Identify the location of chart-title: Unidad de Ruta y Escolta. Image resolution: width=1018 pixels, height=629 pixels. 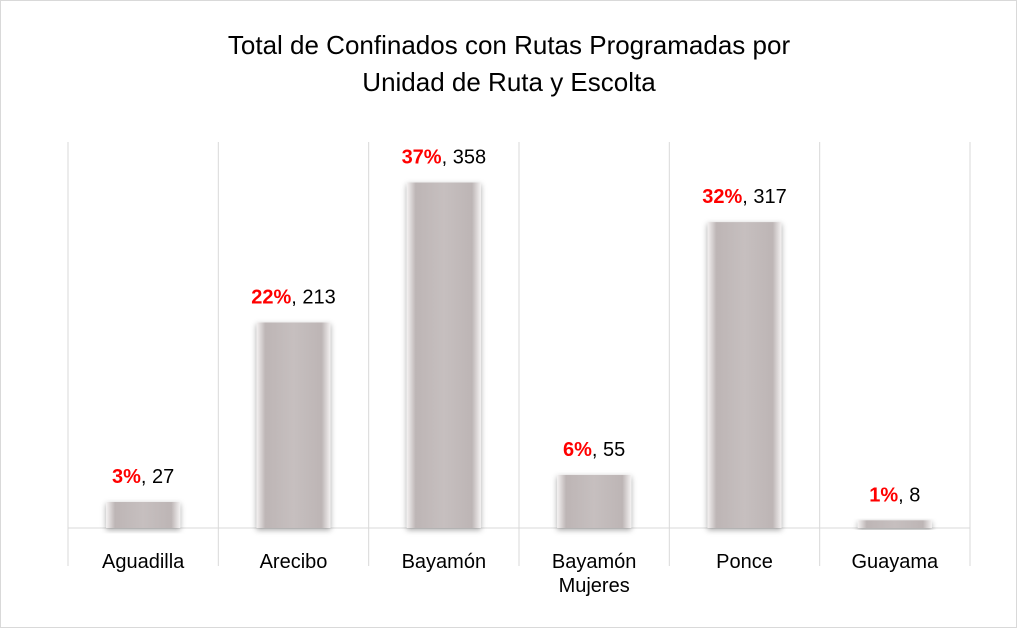
(509, 82).